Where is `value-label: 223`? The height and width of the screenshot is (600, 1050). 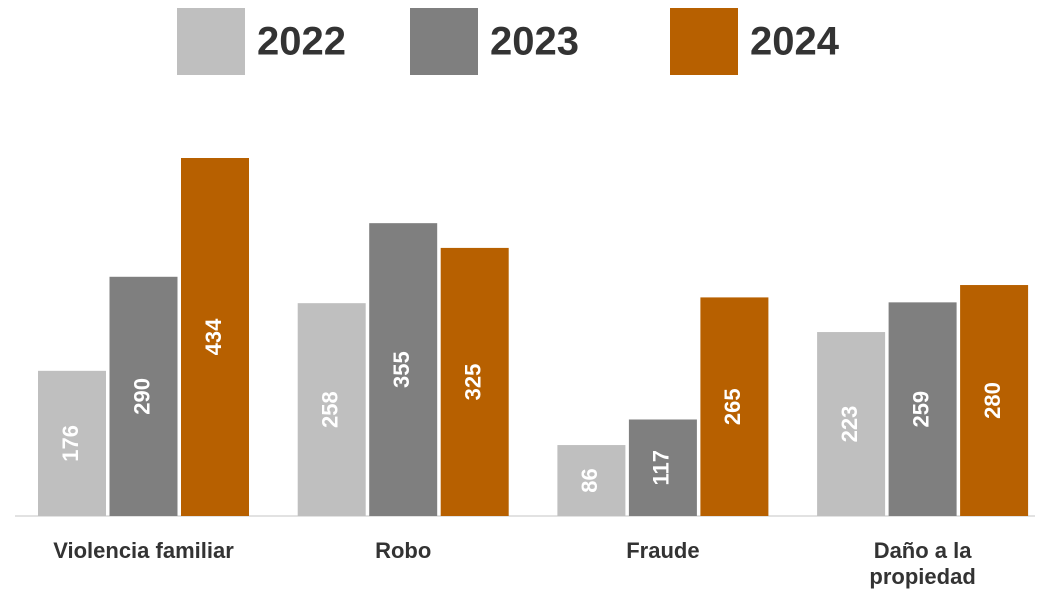 value-label: 223 is located at coordinates (849, 424).